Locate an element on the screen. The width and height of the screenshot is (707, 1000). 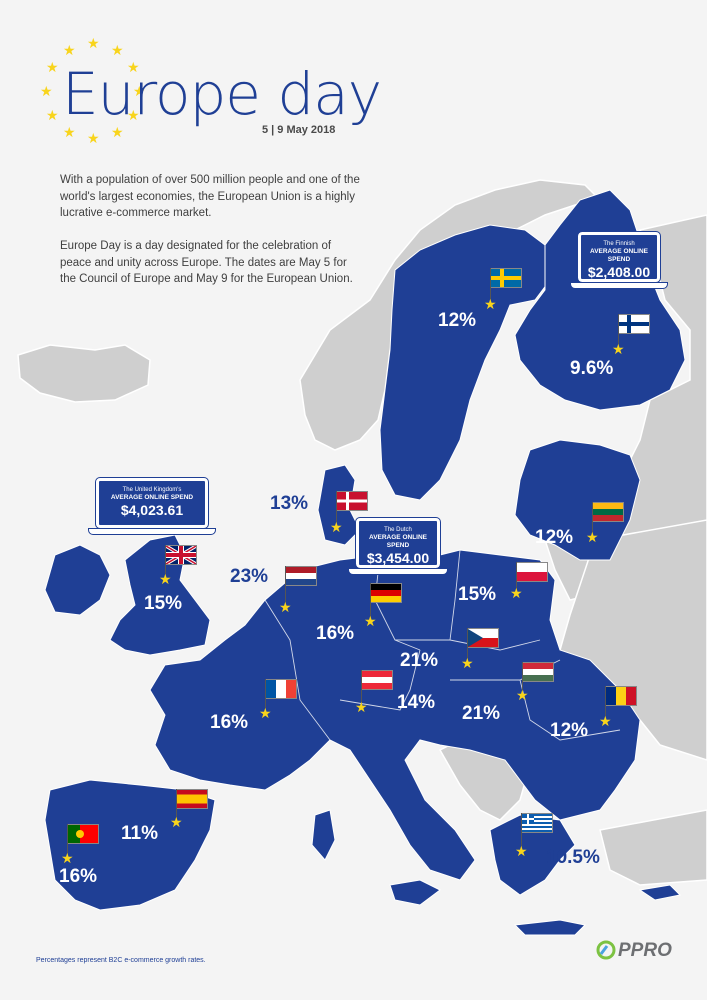
page-title: Europe day is located at coordinates (222, 94).